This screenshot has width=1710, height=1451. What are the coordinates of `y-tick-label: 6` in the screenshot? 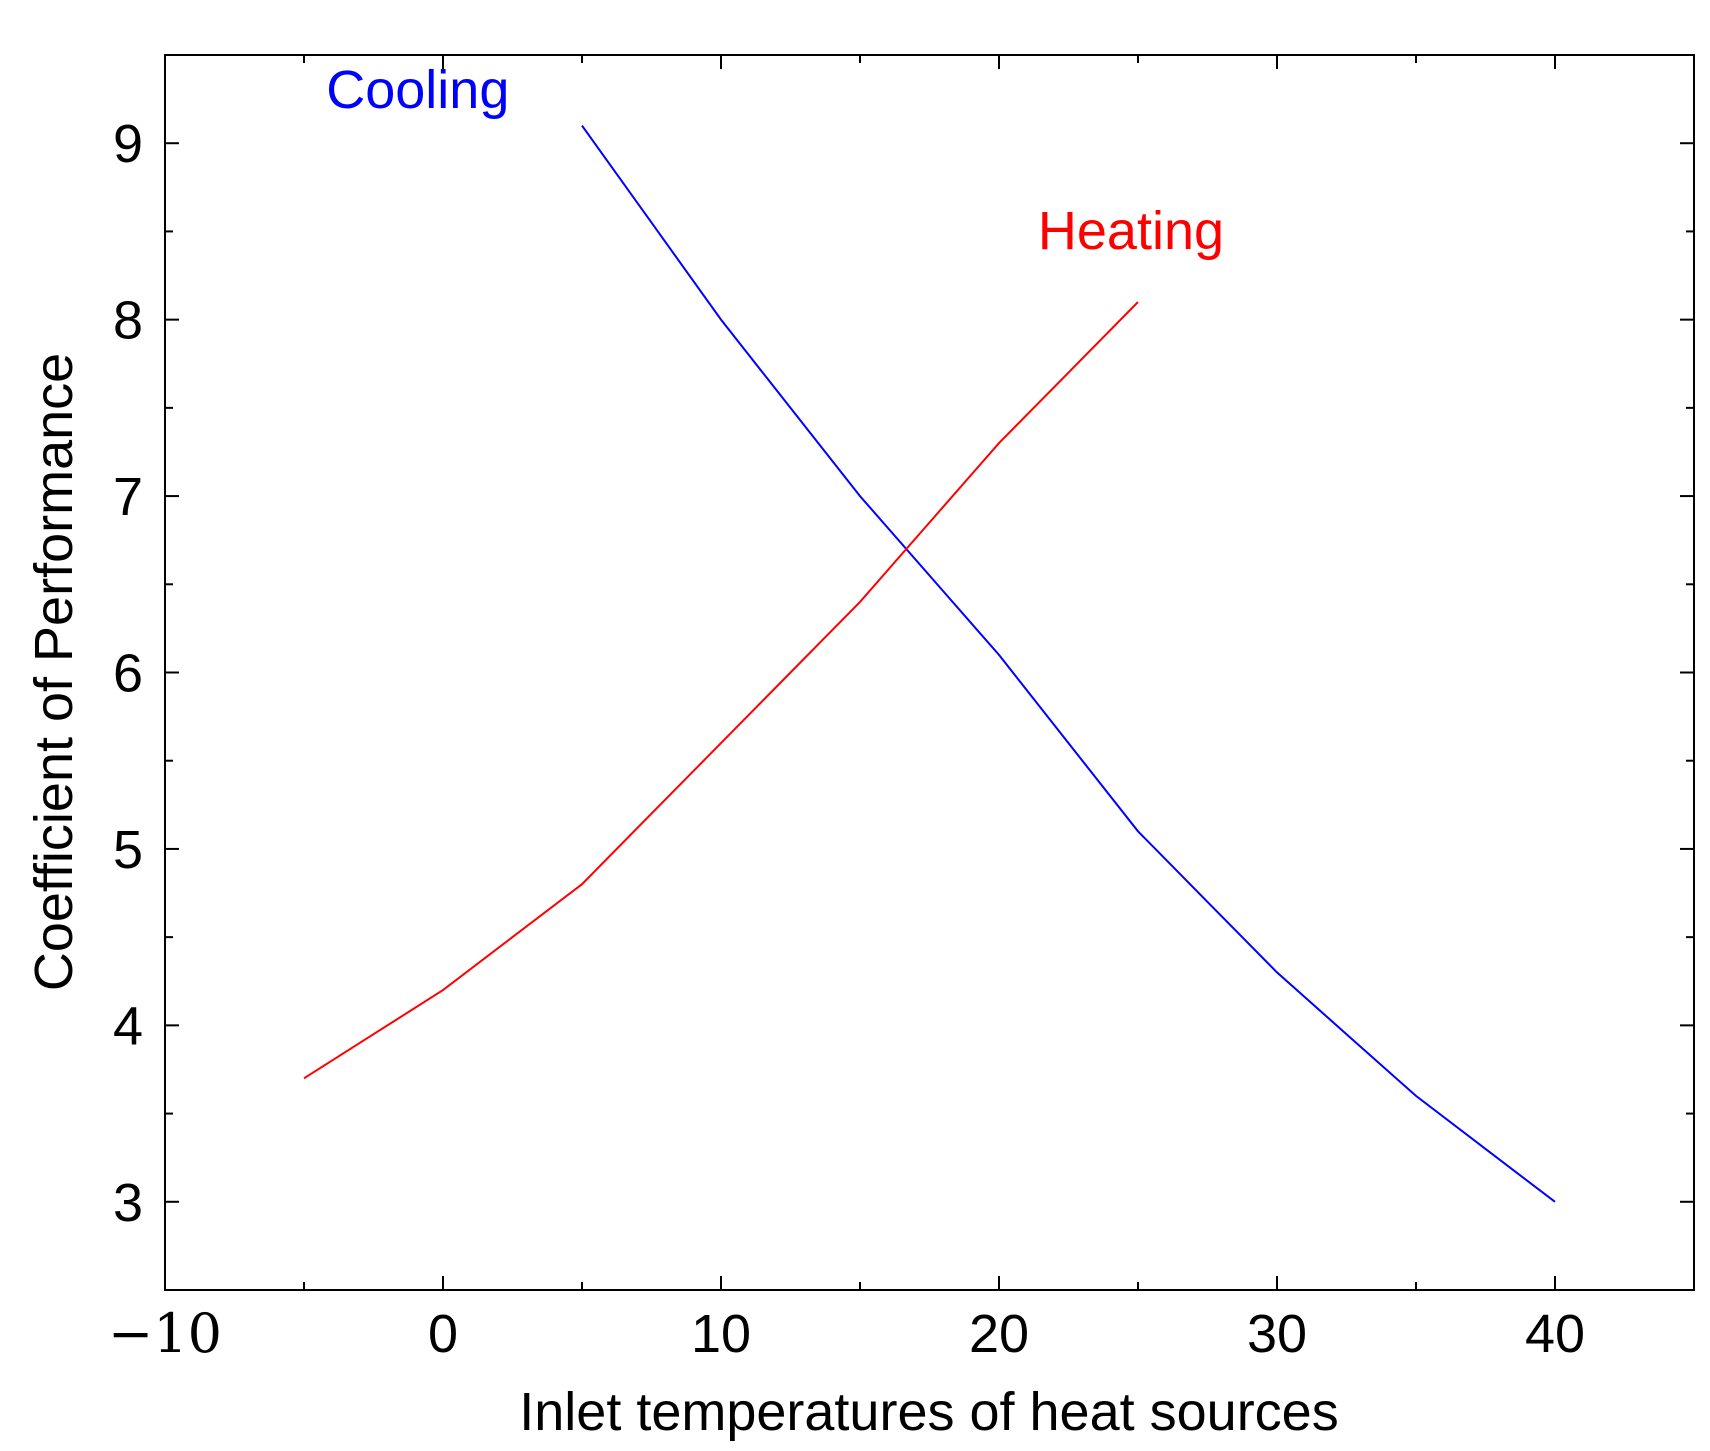 It's located at (128, 674).